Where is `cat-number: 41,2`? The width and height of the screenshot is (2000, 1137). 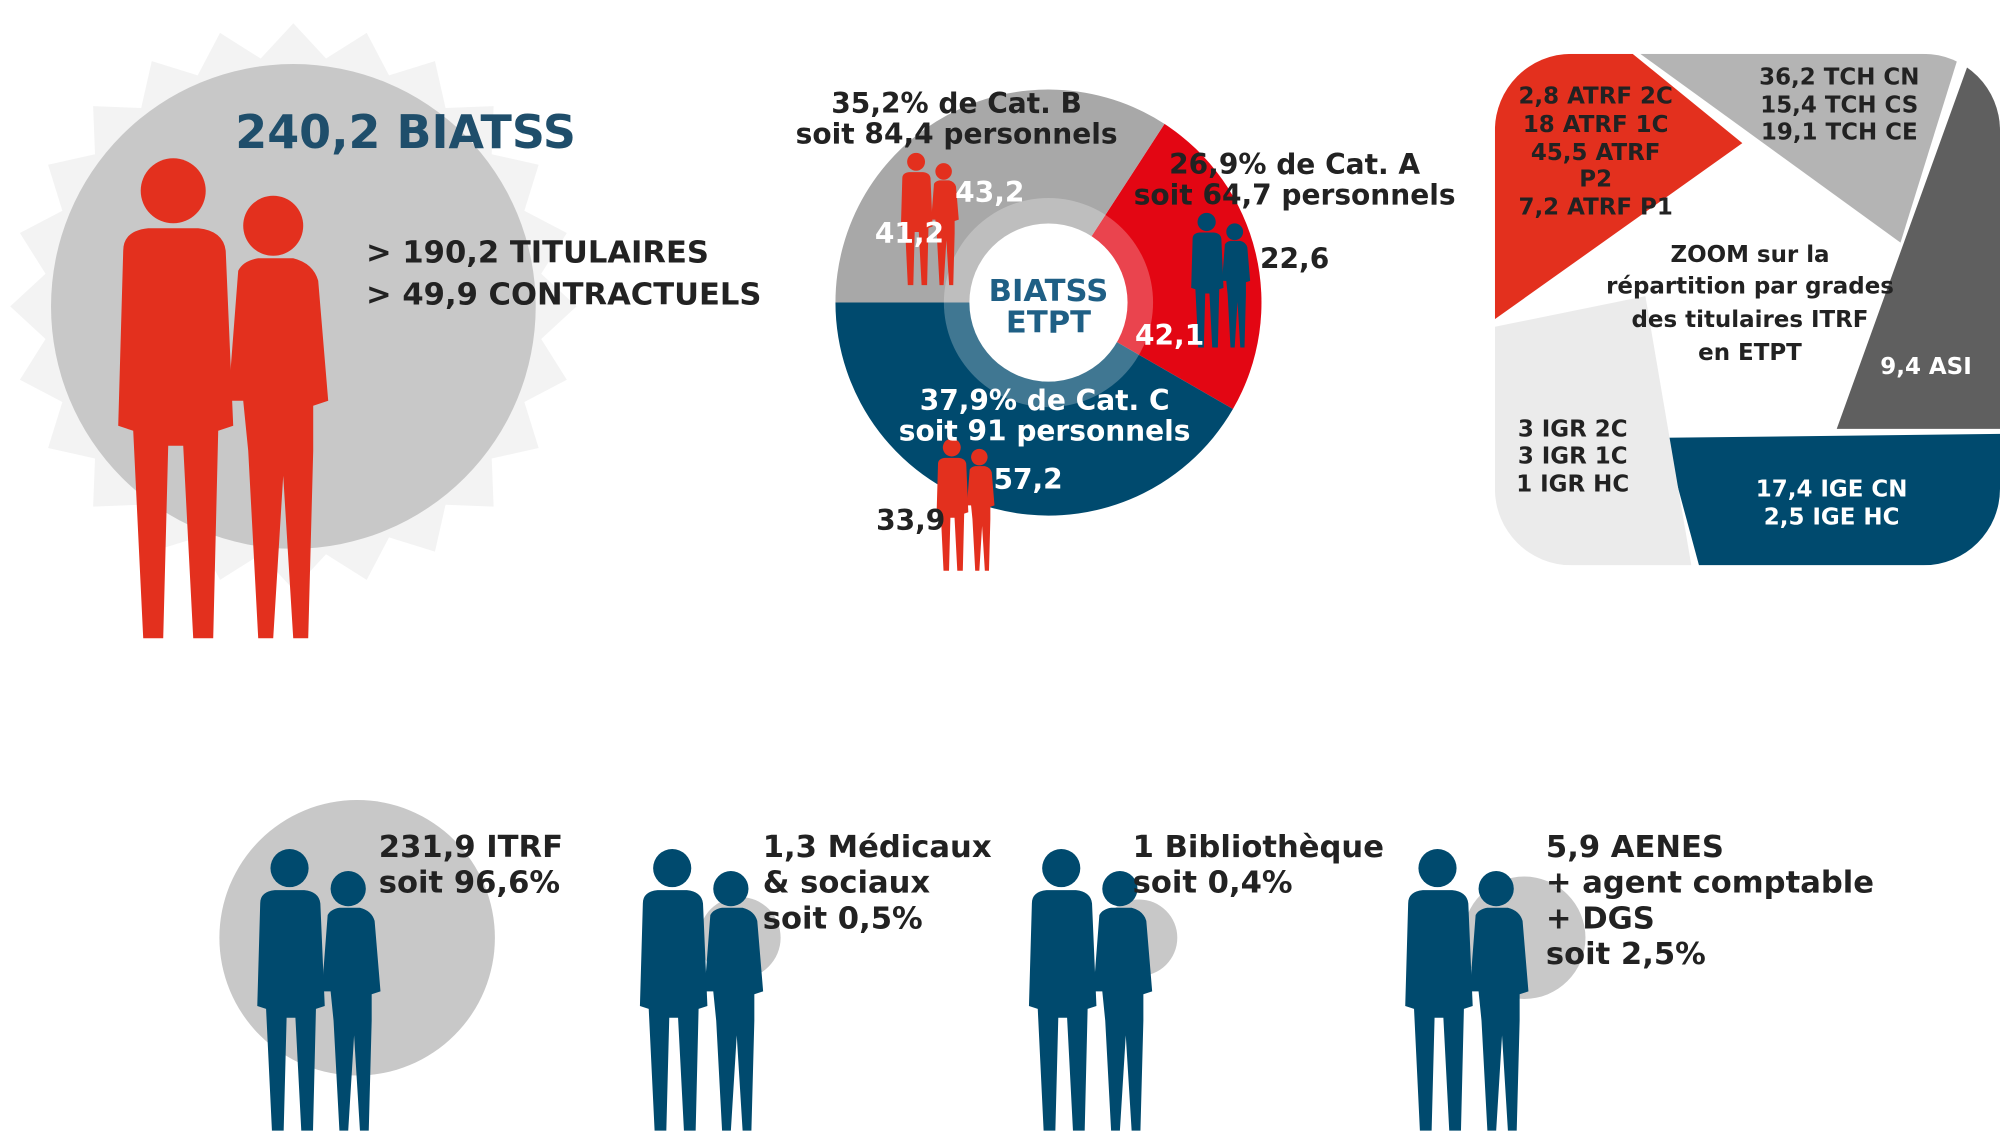 cat-number: 41,2 is located at coordinates (909, 233).